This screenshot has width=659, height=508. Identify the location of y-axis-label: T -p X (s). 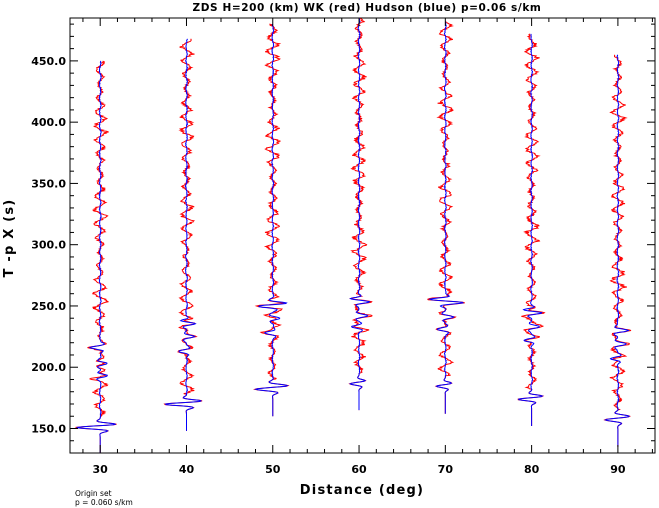
(9, 238).